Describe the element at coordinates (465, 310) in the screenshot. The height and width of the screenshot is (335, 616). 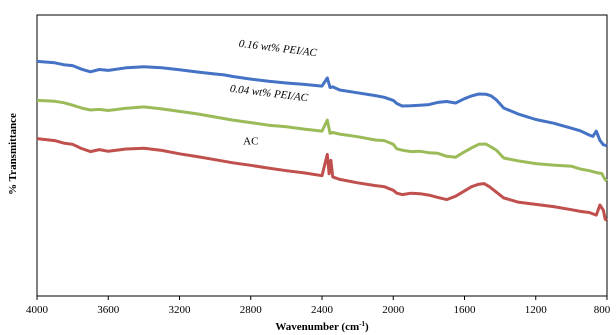
I see `x-tick-label-7: 1600` at that location.